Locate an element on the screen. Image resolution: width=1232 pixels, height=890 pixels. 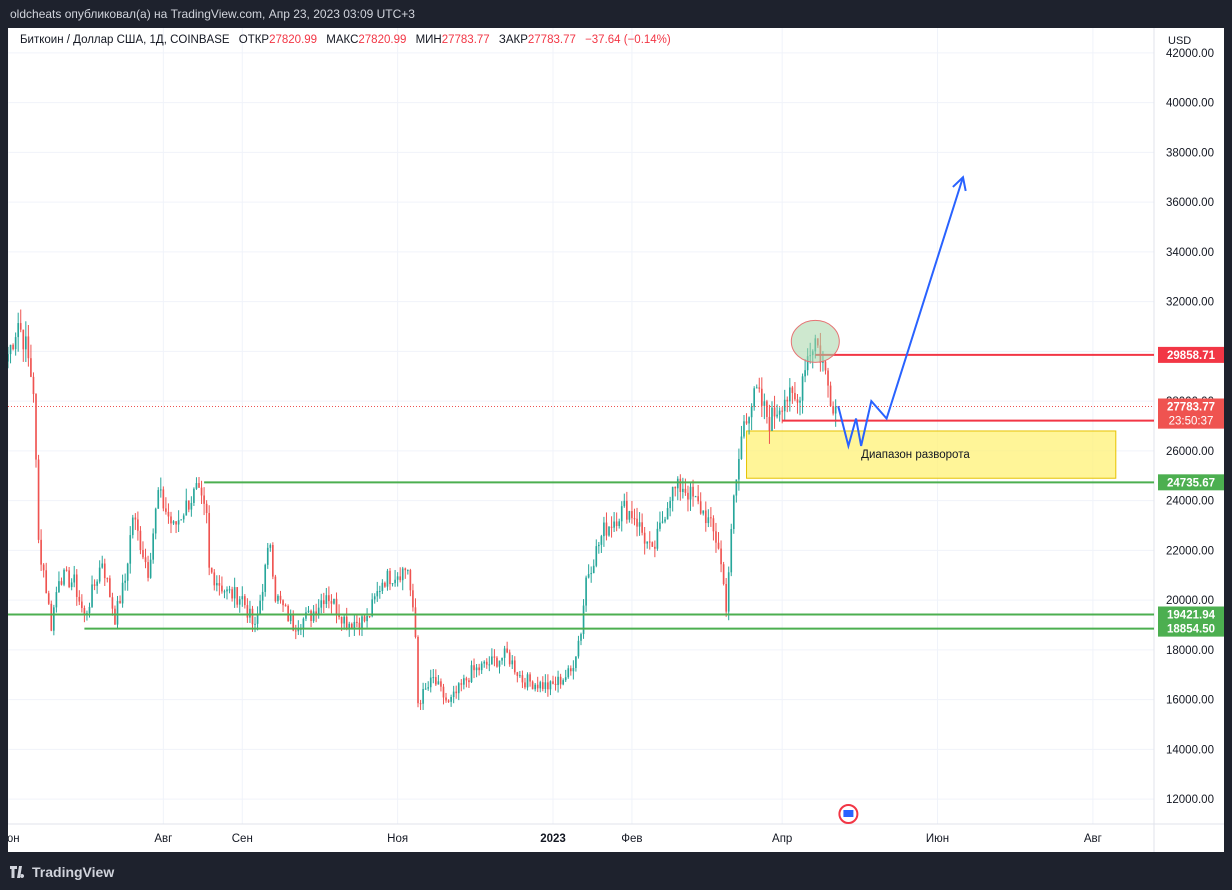
y-tick-label: 20000.00 is located at coordinates (1190, 601).